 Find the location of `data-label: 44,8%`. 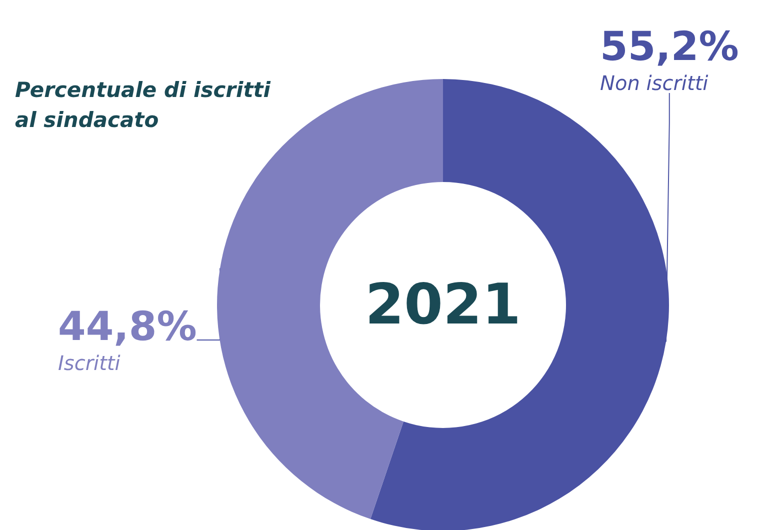

data-label: 44,8% is located at coordinates (127, 327).